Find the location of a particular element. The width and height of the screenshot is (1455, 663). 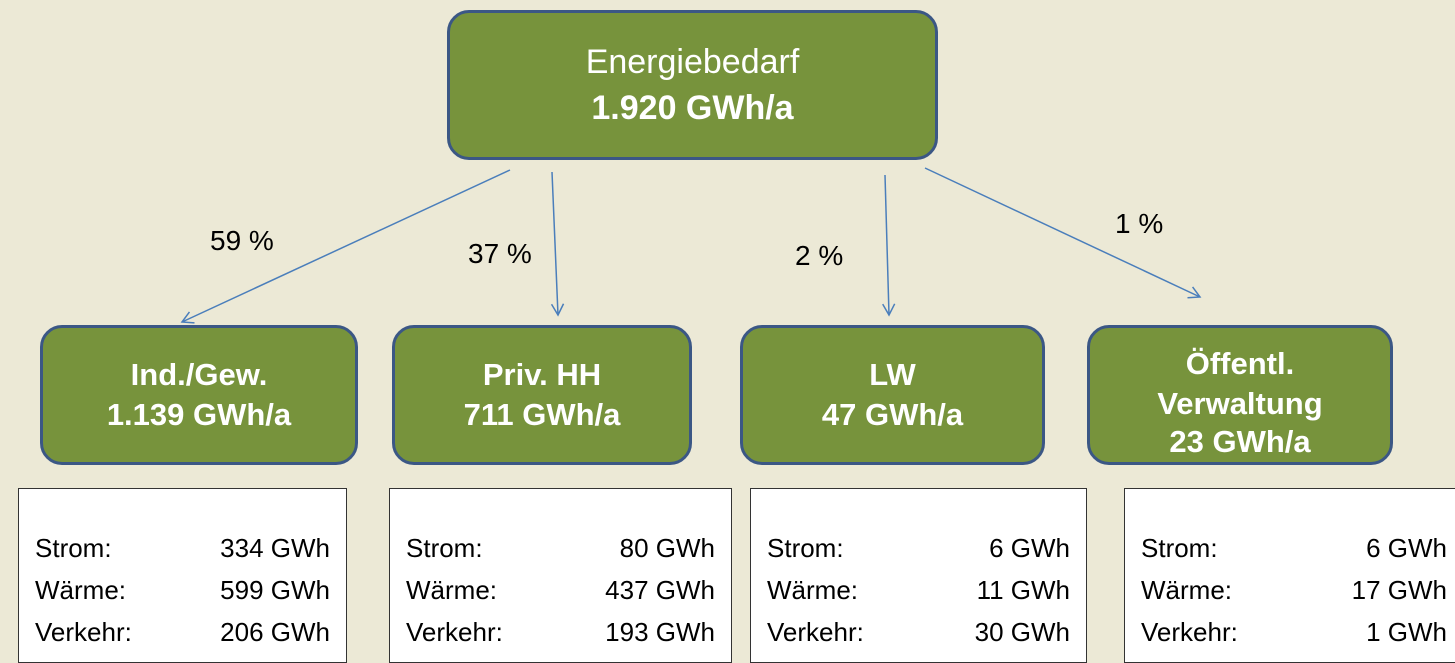

branch-node: Öffentl. Verwaltung 23 GWh/a is located at coordinates (1240, 395).